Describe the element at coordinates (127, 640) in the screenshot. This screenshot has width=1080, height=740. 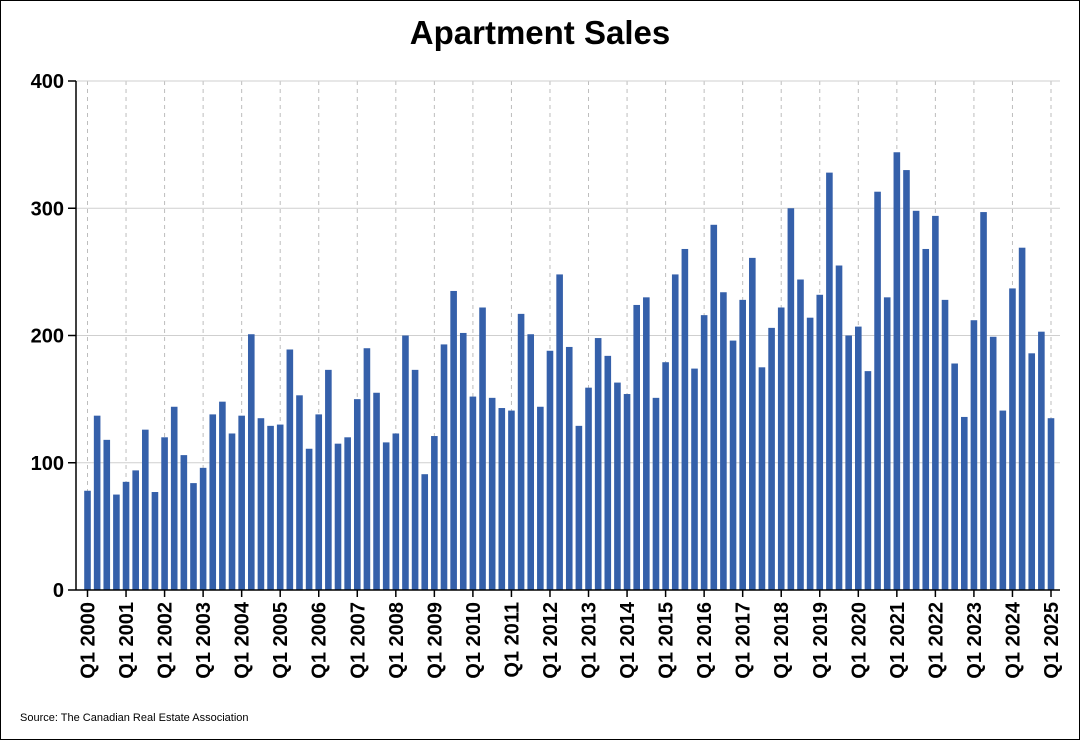
I see `x-tick-label: Q1 2001` at that location.